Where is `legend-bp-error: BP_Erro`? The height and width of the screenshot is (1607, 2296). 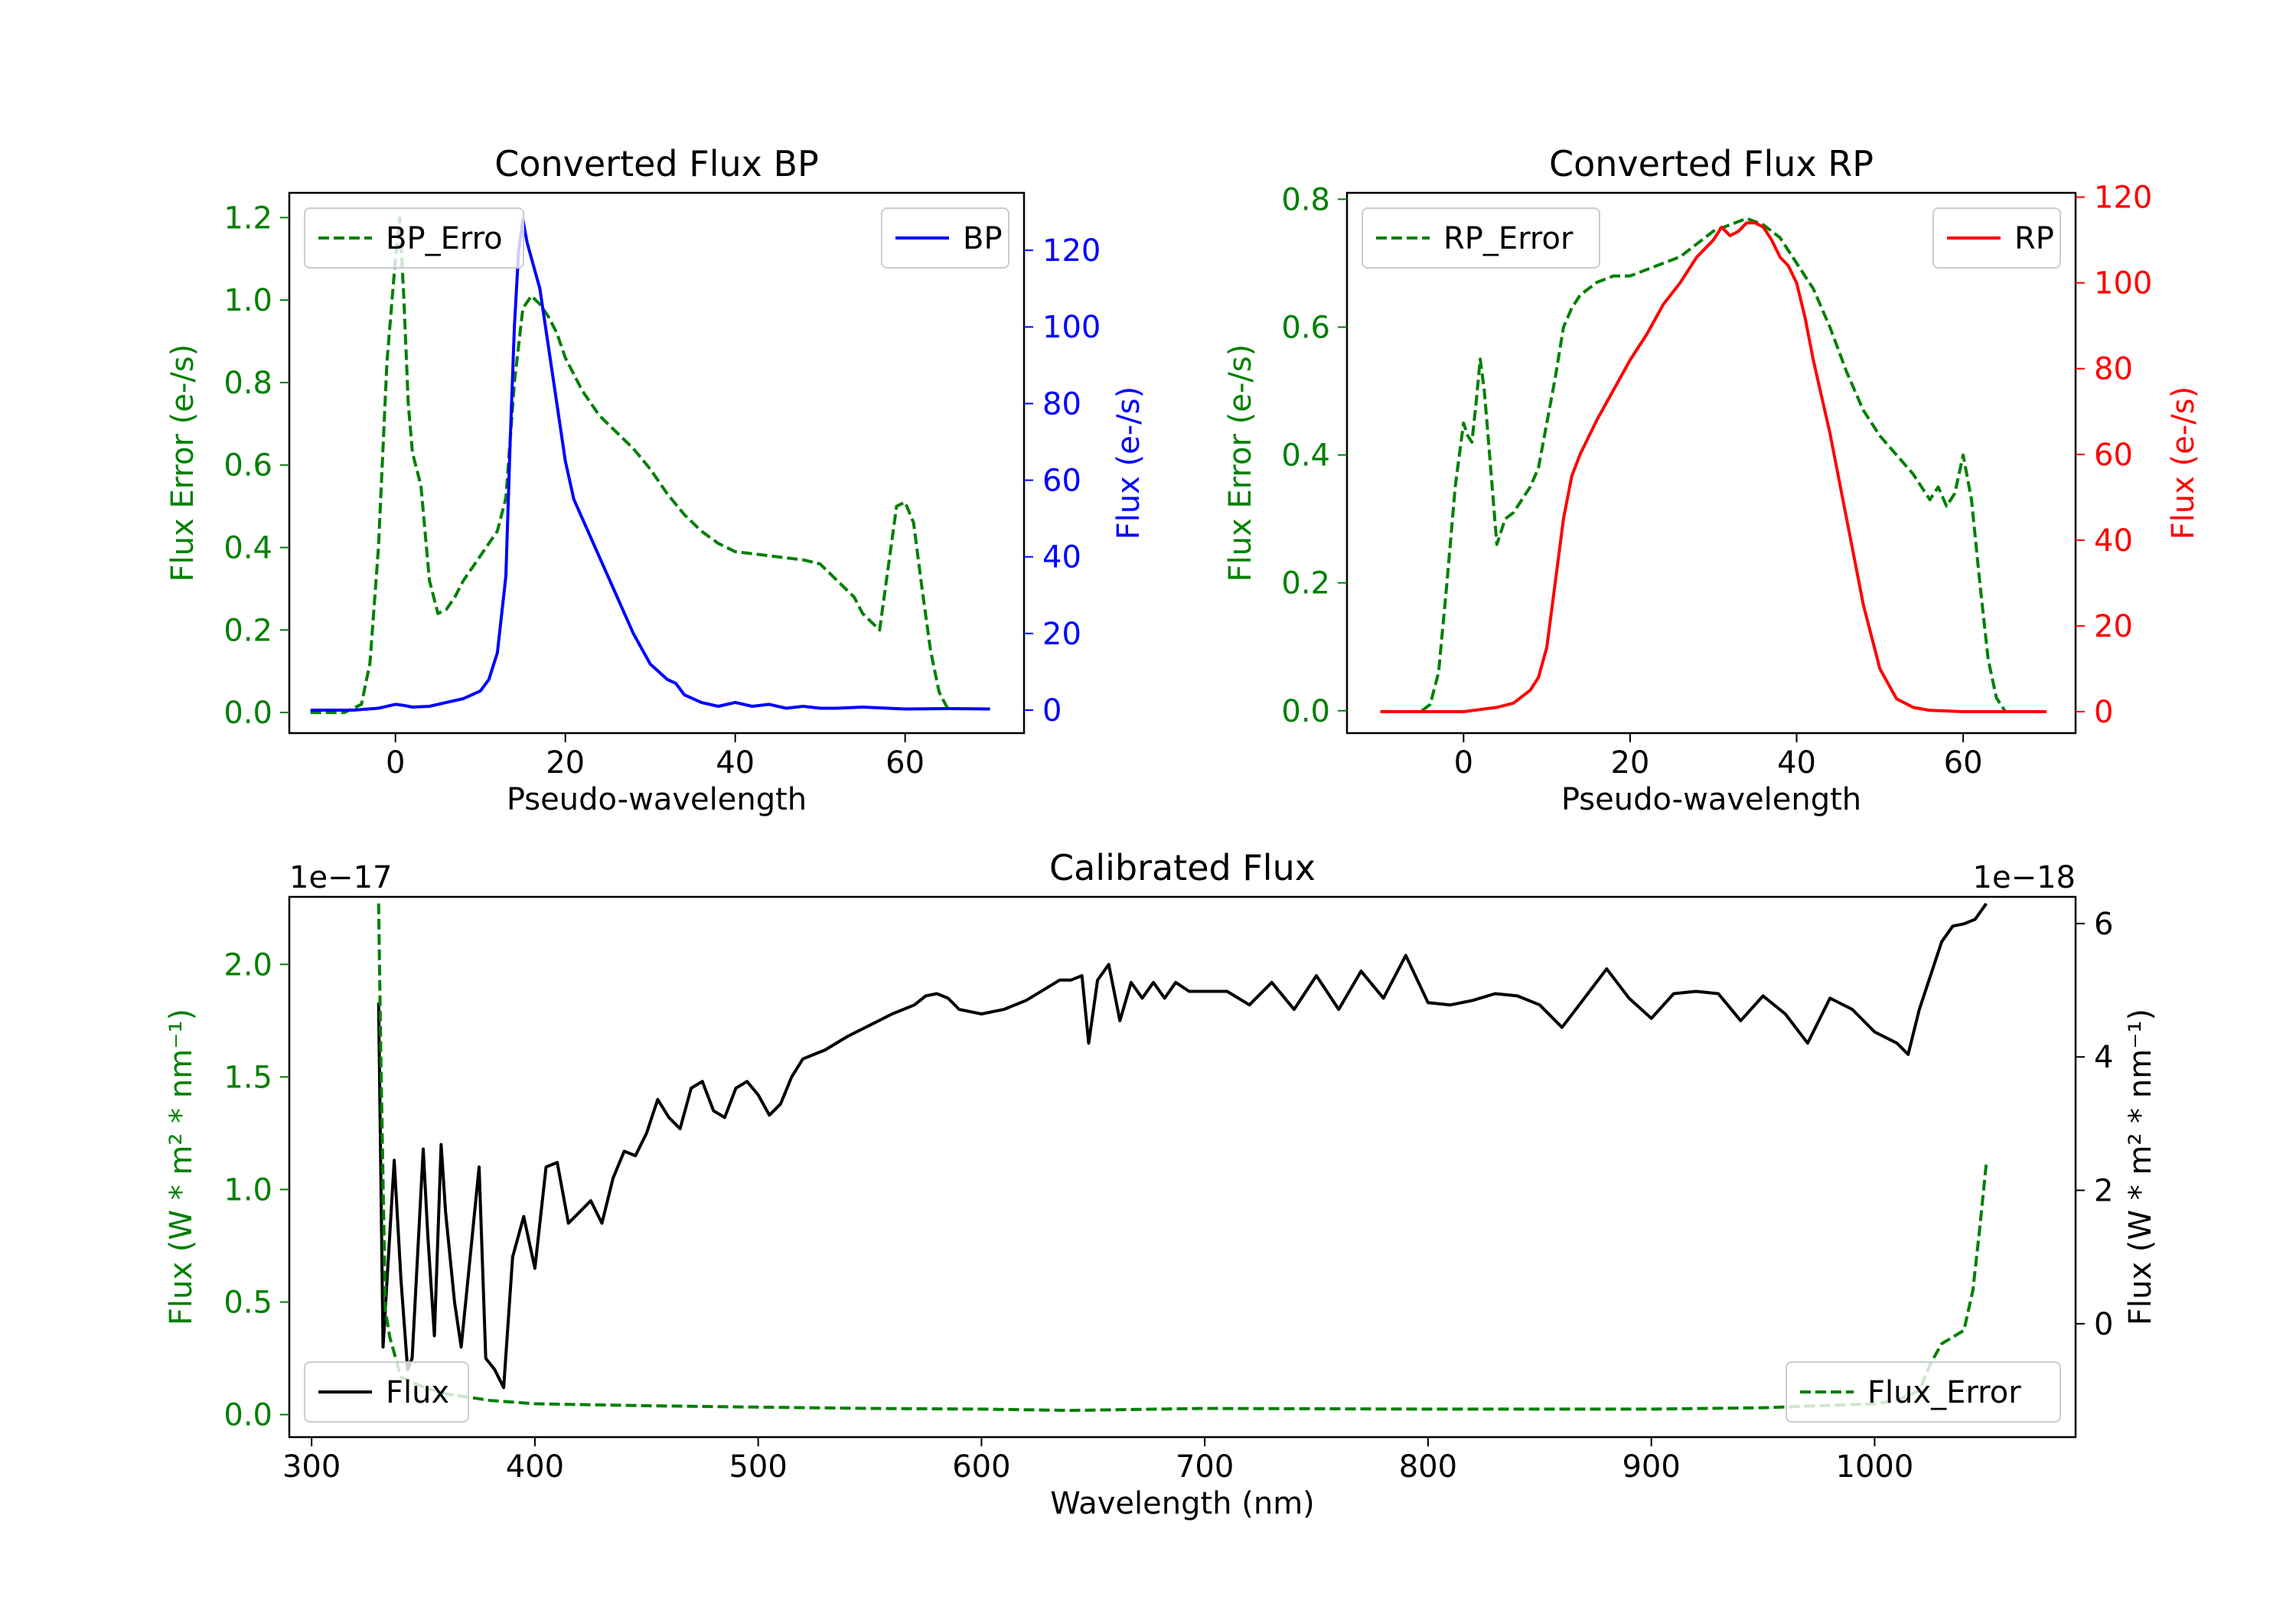
legend-bp-error: BP_Erro is located at coordinates (414, 238).